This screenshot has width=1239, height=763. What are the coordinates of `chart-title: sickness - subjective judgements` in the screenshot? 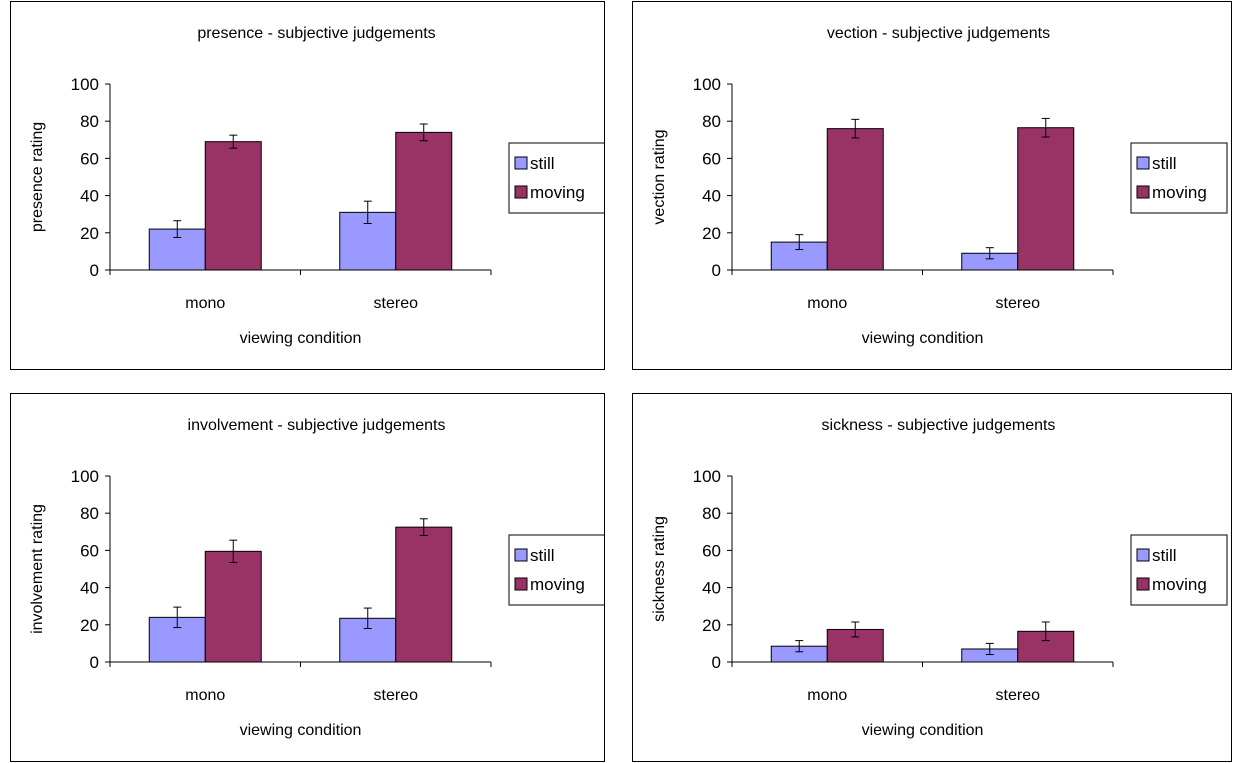 It's located at (939, 425).